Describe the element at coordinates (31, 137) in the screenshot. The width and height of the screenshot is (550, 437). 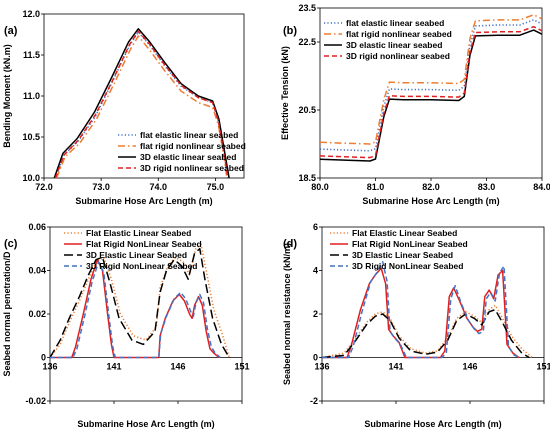
I see `y-tick-label: 10.5` at that location.